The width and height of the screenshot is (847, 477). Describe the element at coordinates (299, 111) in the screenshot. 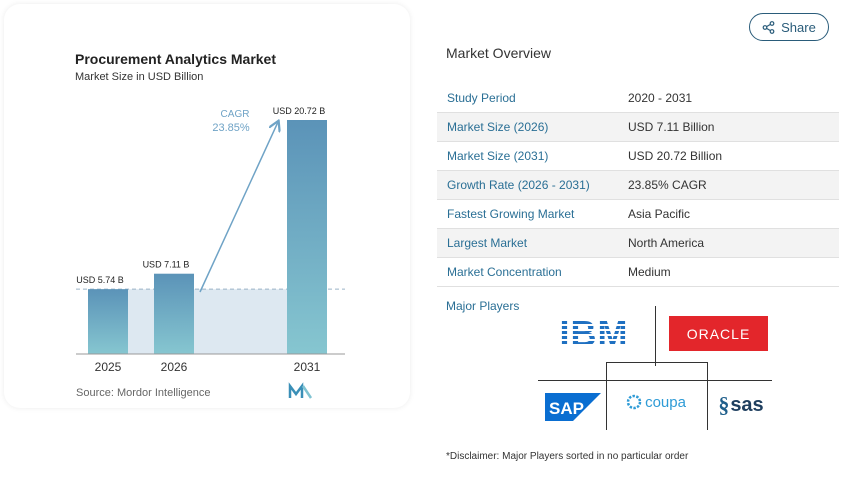

I see `data-label: USD 20.72 B` at that location.